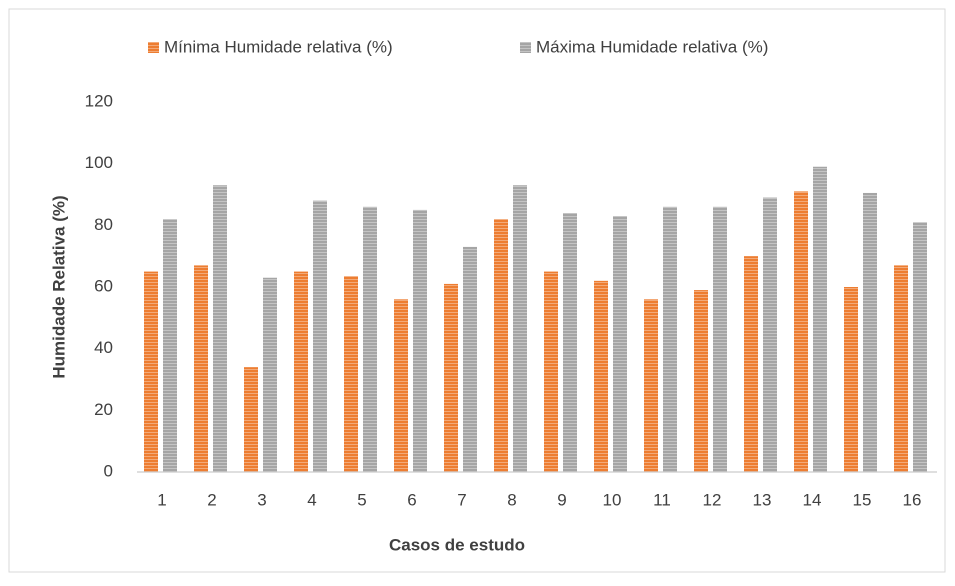 This screenshot has height=586, width=955. What do you see at coordinates (561, 499) in the screenshot?
I see `x-tick-label: 9` at bounding box center [561, 499].